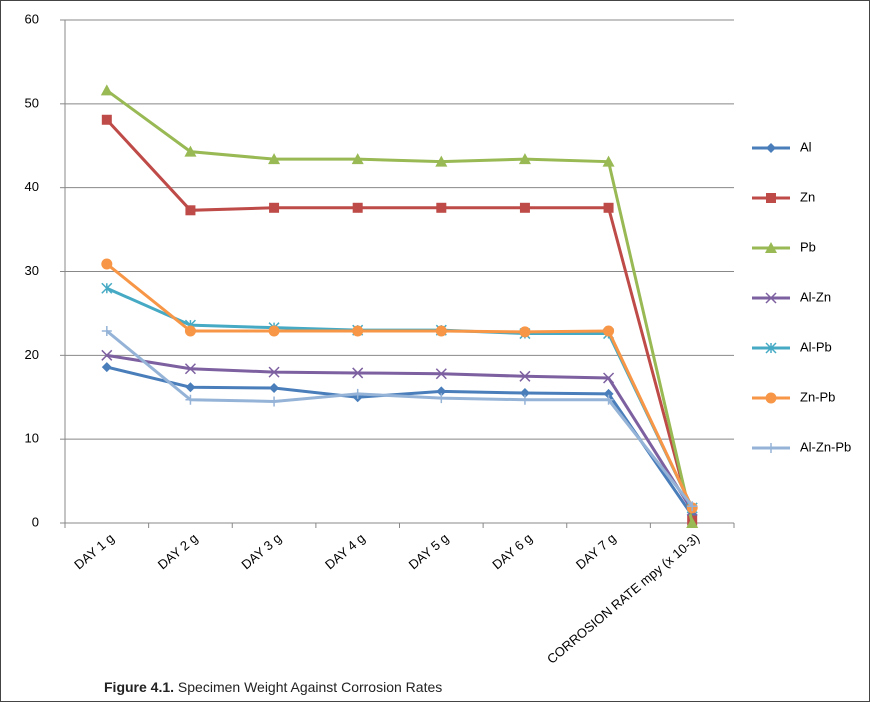 The width and height of the screenshot is (870, 702). Describe the element at coordinates (32, 18) in the screenshot. I see `y-tick-label: 60` at that location.